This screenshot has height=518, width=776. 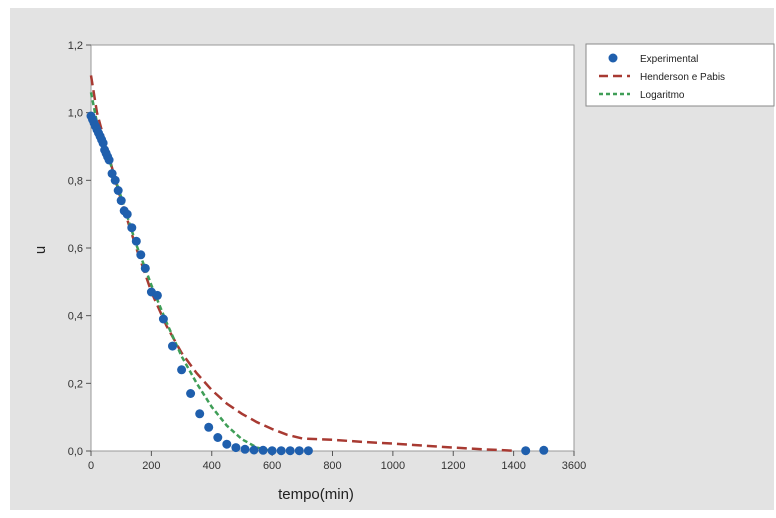 What do you see at coordinates (453, 466) in the screenshot?
I see `x-tick-label: 1200` at bounding box center [453, 466].